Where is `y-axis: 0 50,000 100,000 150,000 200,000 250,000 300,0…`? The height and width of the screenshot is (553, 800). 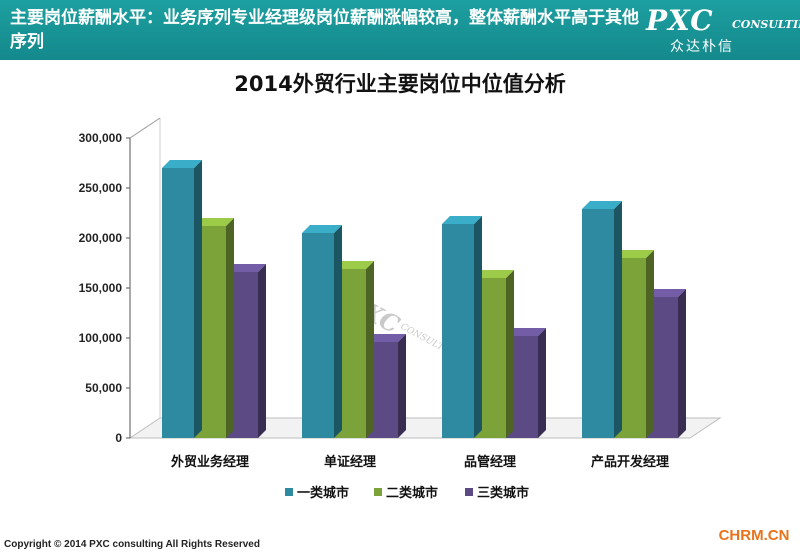
y-axis: 0 50,000 100,000 150,000 200,000 250,000 300,0… is located at coordinates (120, 281).